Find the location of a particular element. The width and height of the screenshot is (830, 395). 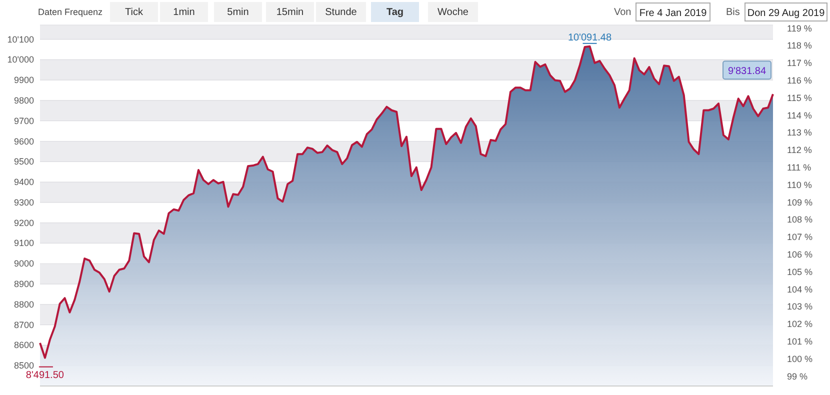

y2-tick-label: 100 % is located at coordinates (800, 359).